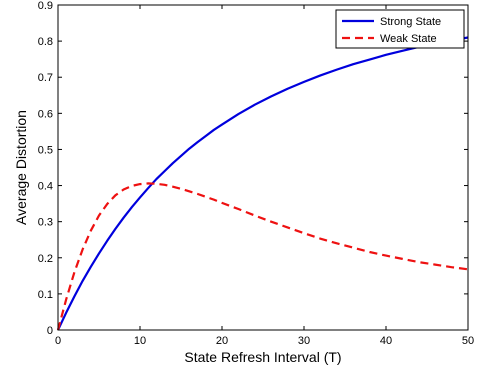 This screenshot has height=373, width=477. I want to click on x-tick-label: 30, so click(304, 341).